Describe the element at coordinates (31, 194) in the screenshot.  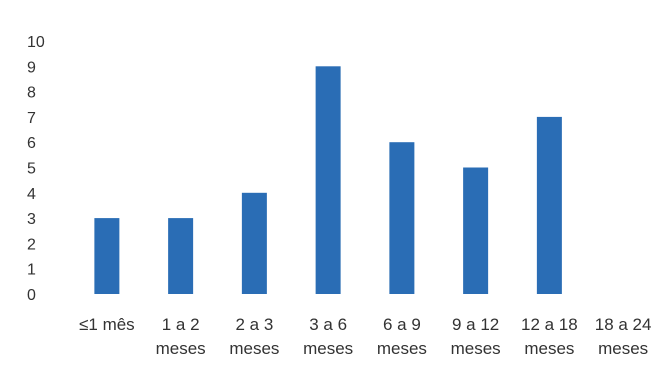
I see `y-tick-label: 4` at that location.